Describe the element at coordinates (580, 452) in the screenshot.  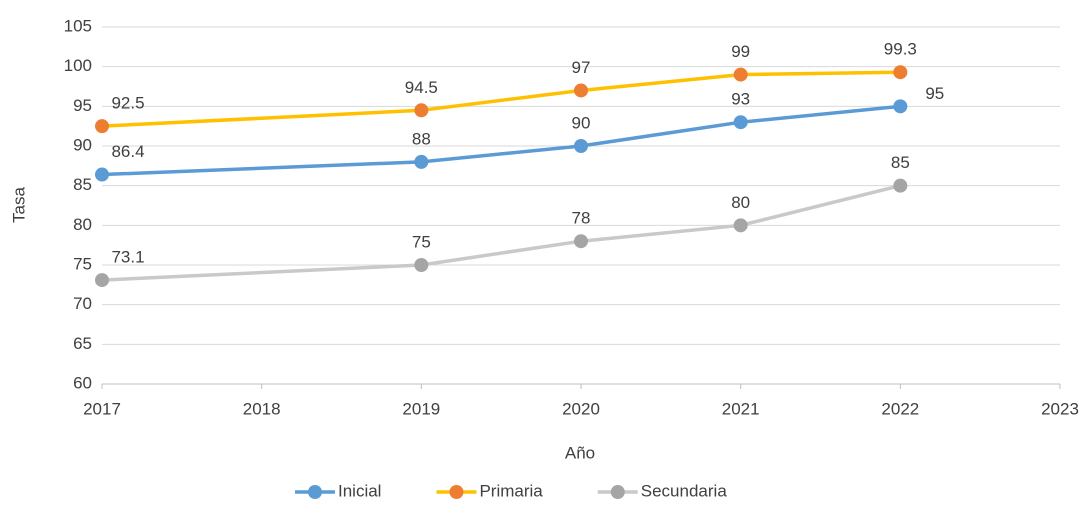
I see `x-axis-title: Año` at that location.